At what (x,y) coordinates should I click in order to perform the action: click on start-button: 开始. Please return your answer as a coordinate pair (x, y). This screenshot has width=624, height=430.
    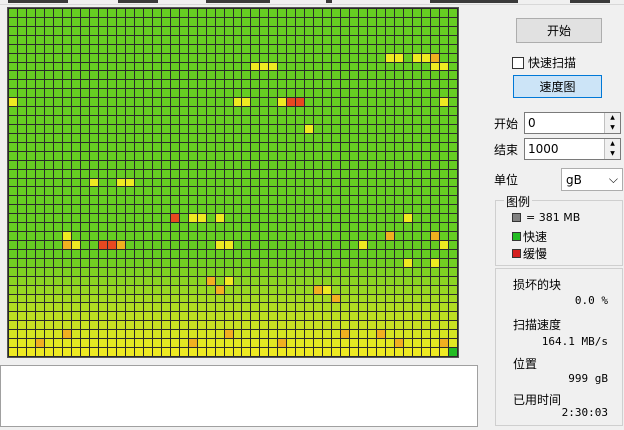
    Looking at the image, I should click on (559, 30).